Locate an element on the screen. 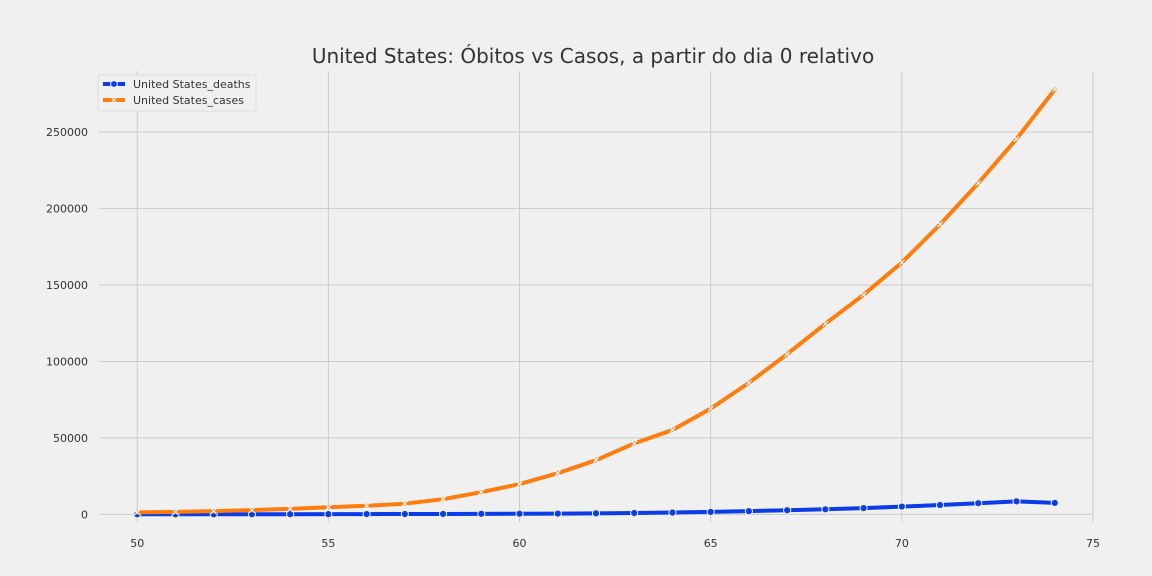  legend-label: United States_deaths is located at coordinates (192, 84).